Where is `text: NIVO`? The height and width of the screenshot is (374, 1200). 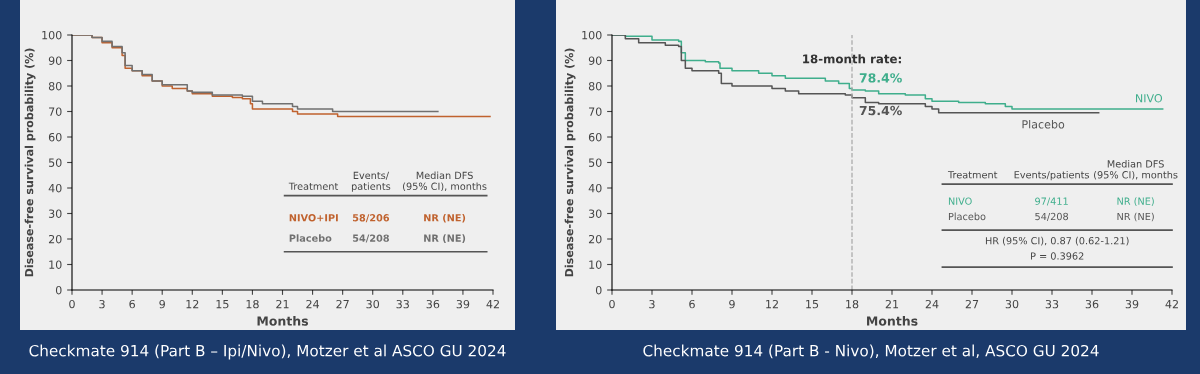 text: NIVO is located at coordinates (960, 201).